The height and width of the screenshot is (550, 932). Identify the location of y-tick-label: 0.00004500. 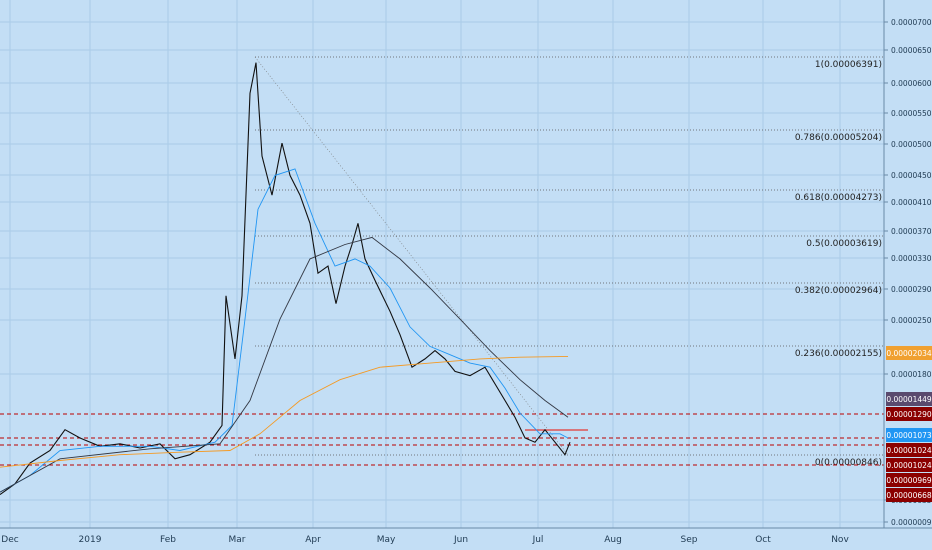
(911, 175).